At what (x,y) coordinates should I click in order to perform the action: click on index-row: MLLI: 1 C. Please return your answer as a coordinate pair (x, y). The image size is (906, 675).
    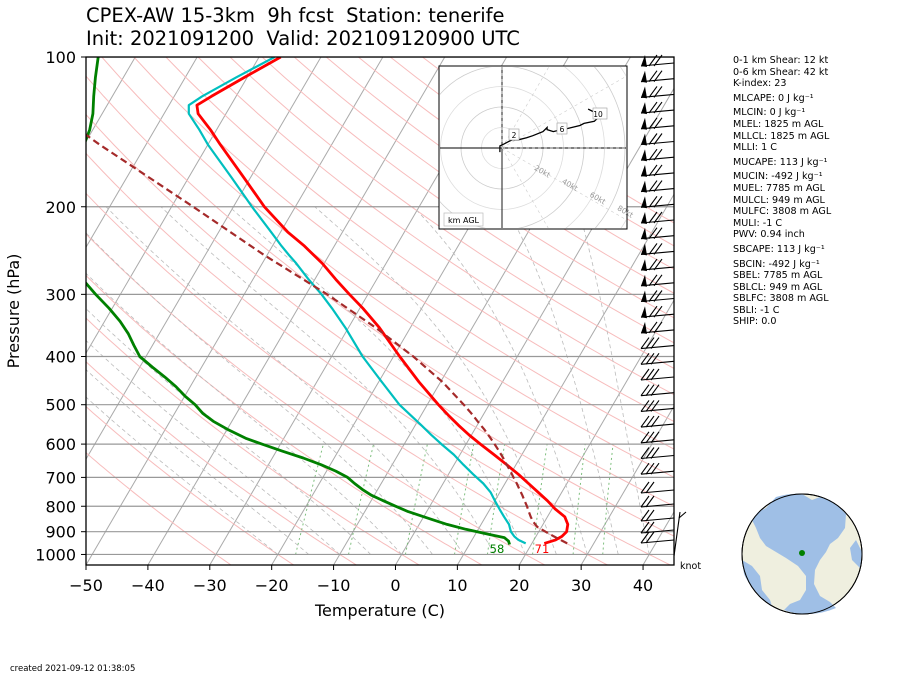
    Looking at the image, I should click on (755, 148).